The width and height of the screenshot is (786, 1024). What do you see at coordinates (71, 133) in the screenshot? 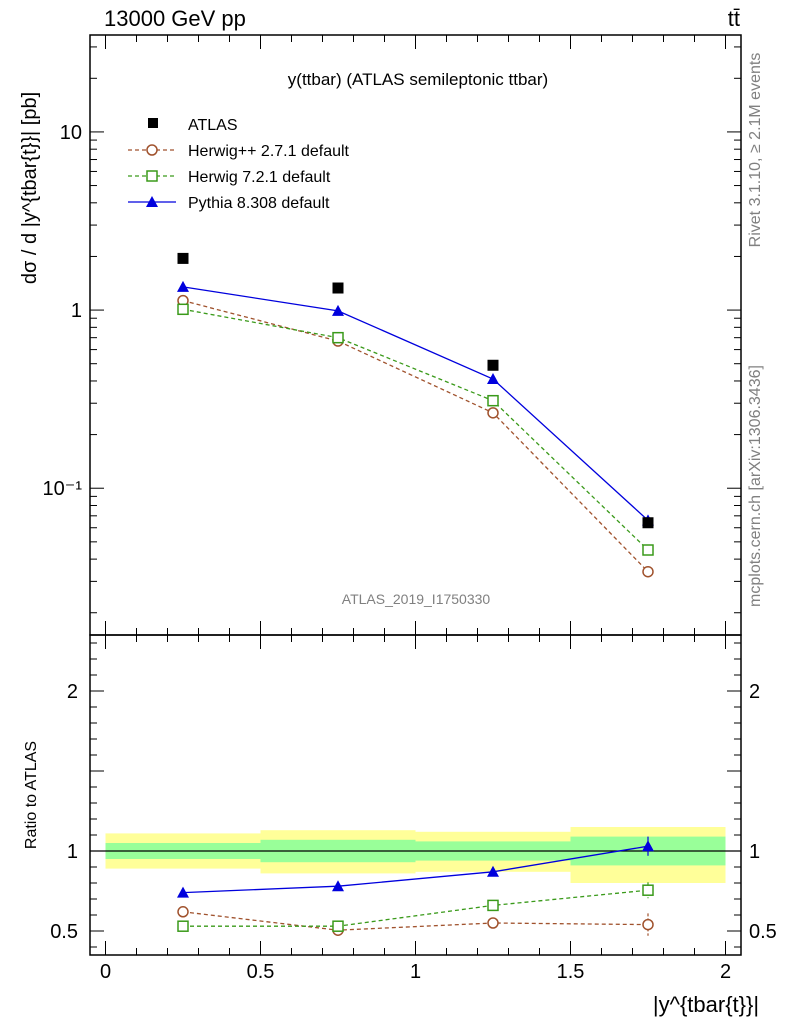
I see `main-y-tick-label: 10` at bounding box center [71, 133].